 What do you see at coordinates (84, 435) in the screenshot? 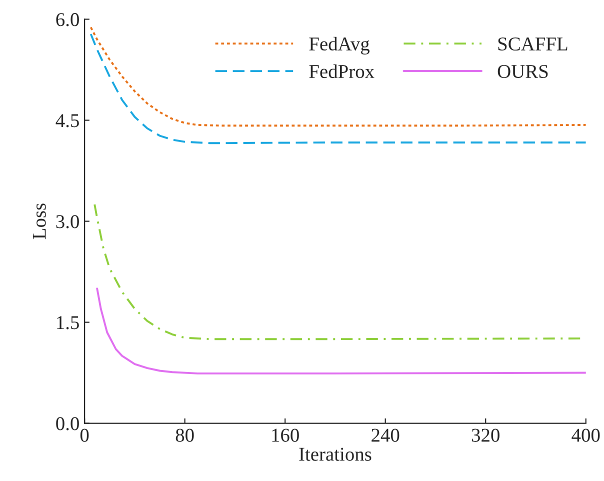
I see `x-tick-label: 0` at bounding box center [84, 435].